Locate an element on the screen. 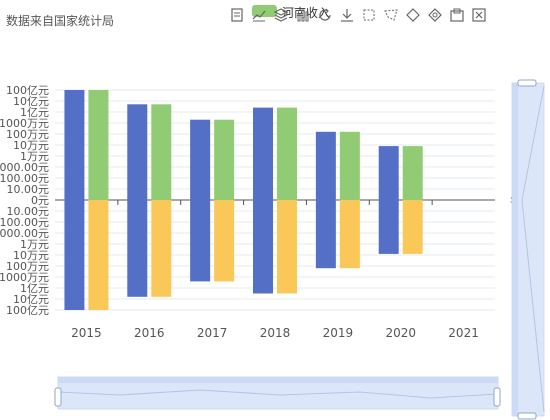  x-tick-label: 2019 is located at coordinates (338, 333).